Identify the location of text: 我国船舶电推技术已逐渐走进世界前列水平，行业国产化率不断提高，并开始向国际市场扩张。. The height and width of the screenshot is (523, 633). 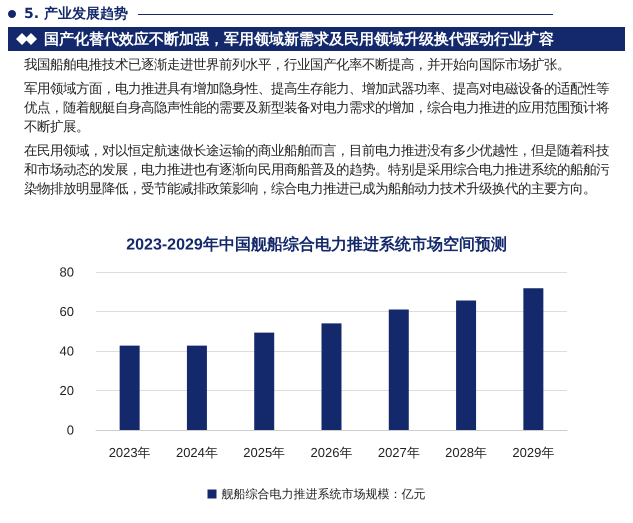
(297, 65).